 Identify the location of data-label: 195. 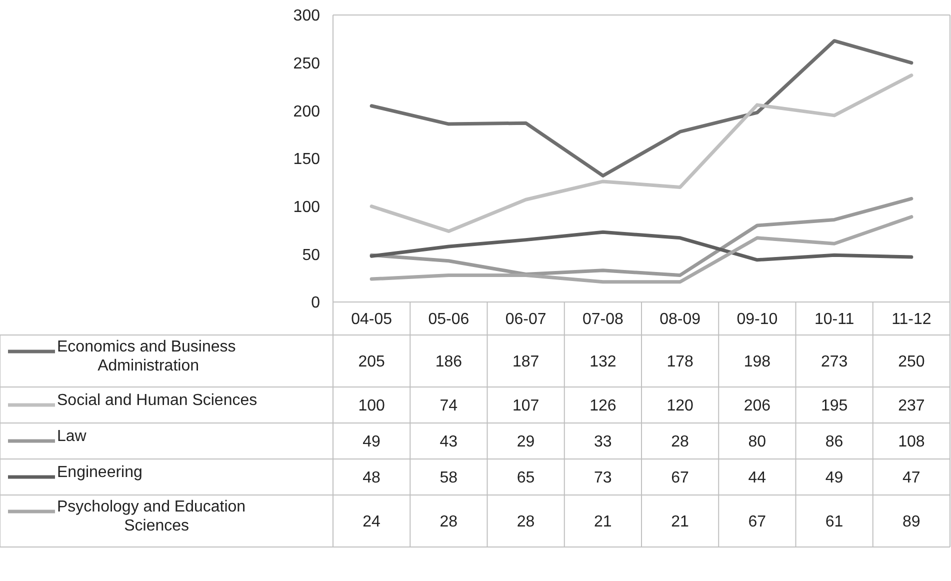
(834, 406).